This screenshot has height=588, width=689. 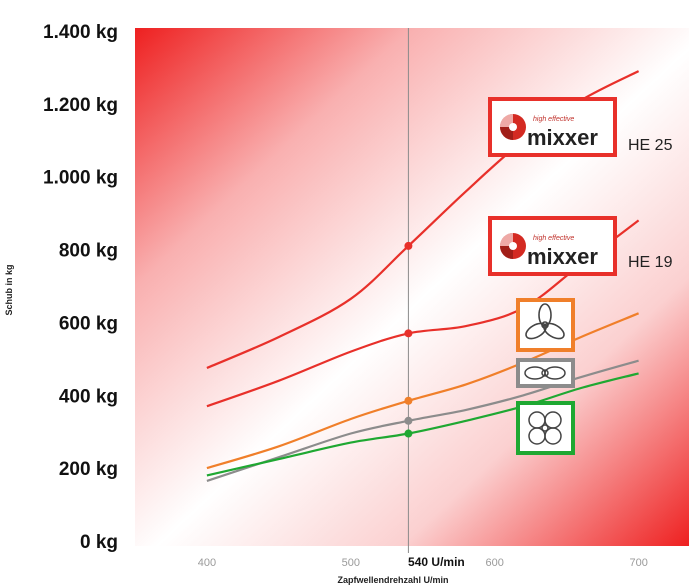 What do you see at coordinates (351, 563) in the screenshot?
I see `x-tick-label: 500` at bounding box center [351, 563].